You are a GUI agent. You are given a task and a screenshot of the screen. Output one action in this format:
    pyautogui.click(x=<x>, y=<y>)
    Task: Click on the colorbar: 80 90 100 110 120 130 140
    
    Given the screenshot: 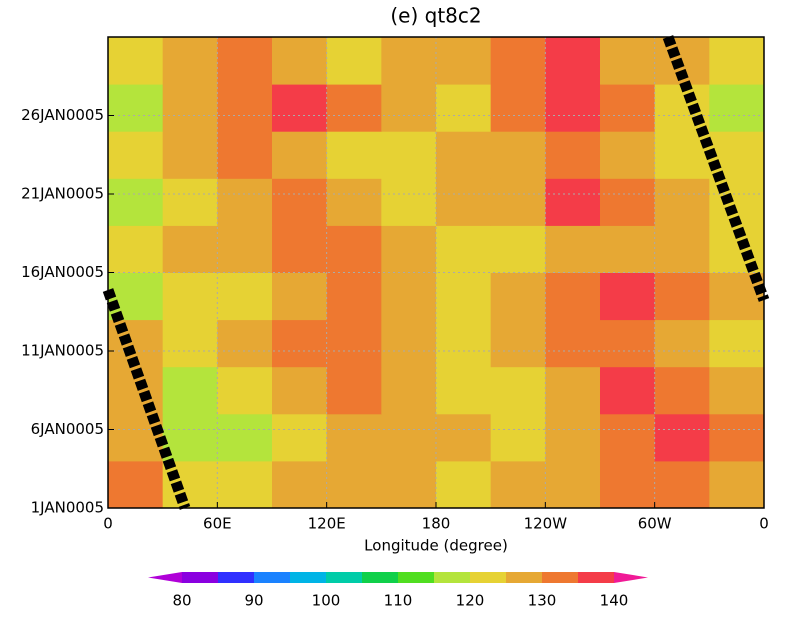 What is the action you would take?
    pyautogui.click(x=398, y=591)
    